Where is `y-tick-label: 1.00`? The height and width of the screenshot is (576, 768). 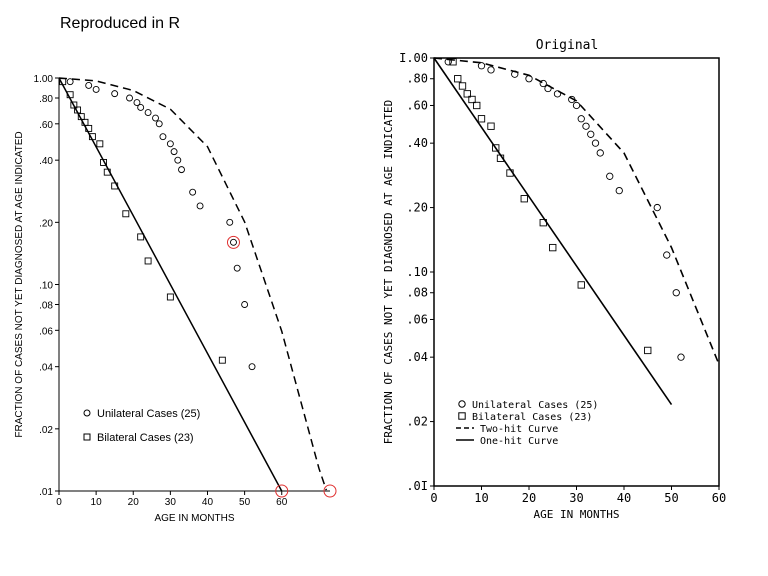
y-tick-label: 1.00 is located at coordinates (44, 79).